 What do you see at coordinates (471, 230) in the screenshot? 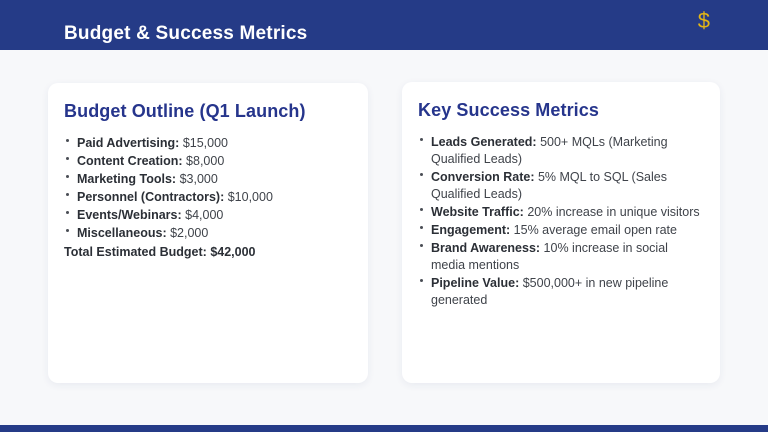
I see `item-label: Engagement:` at bounding box center [471, 230].